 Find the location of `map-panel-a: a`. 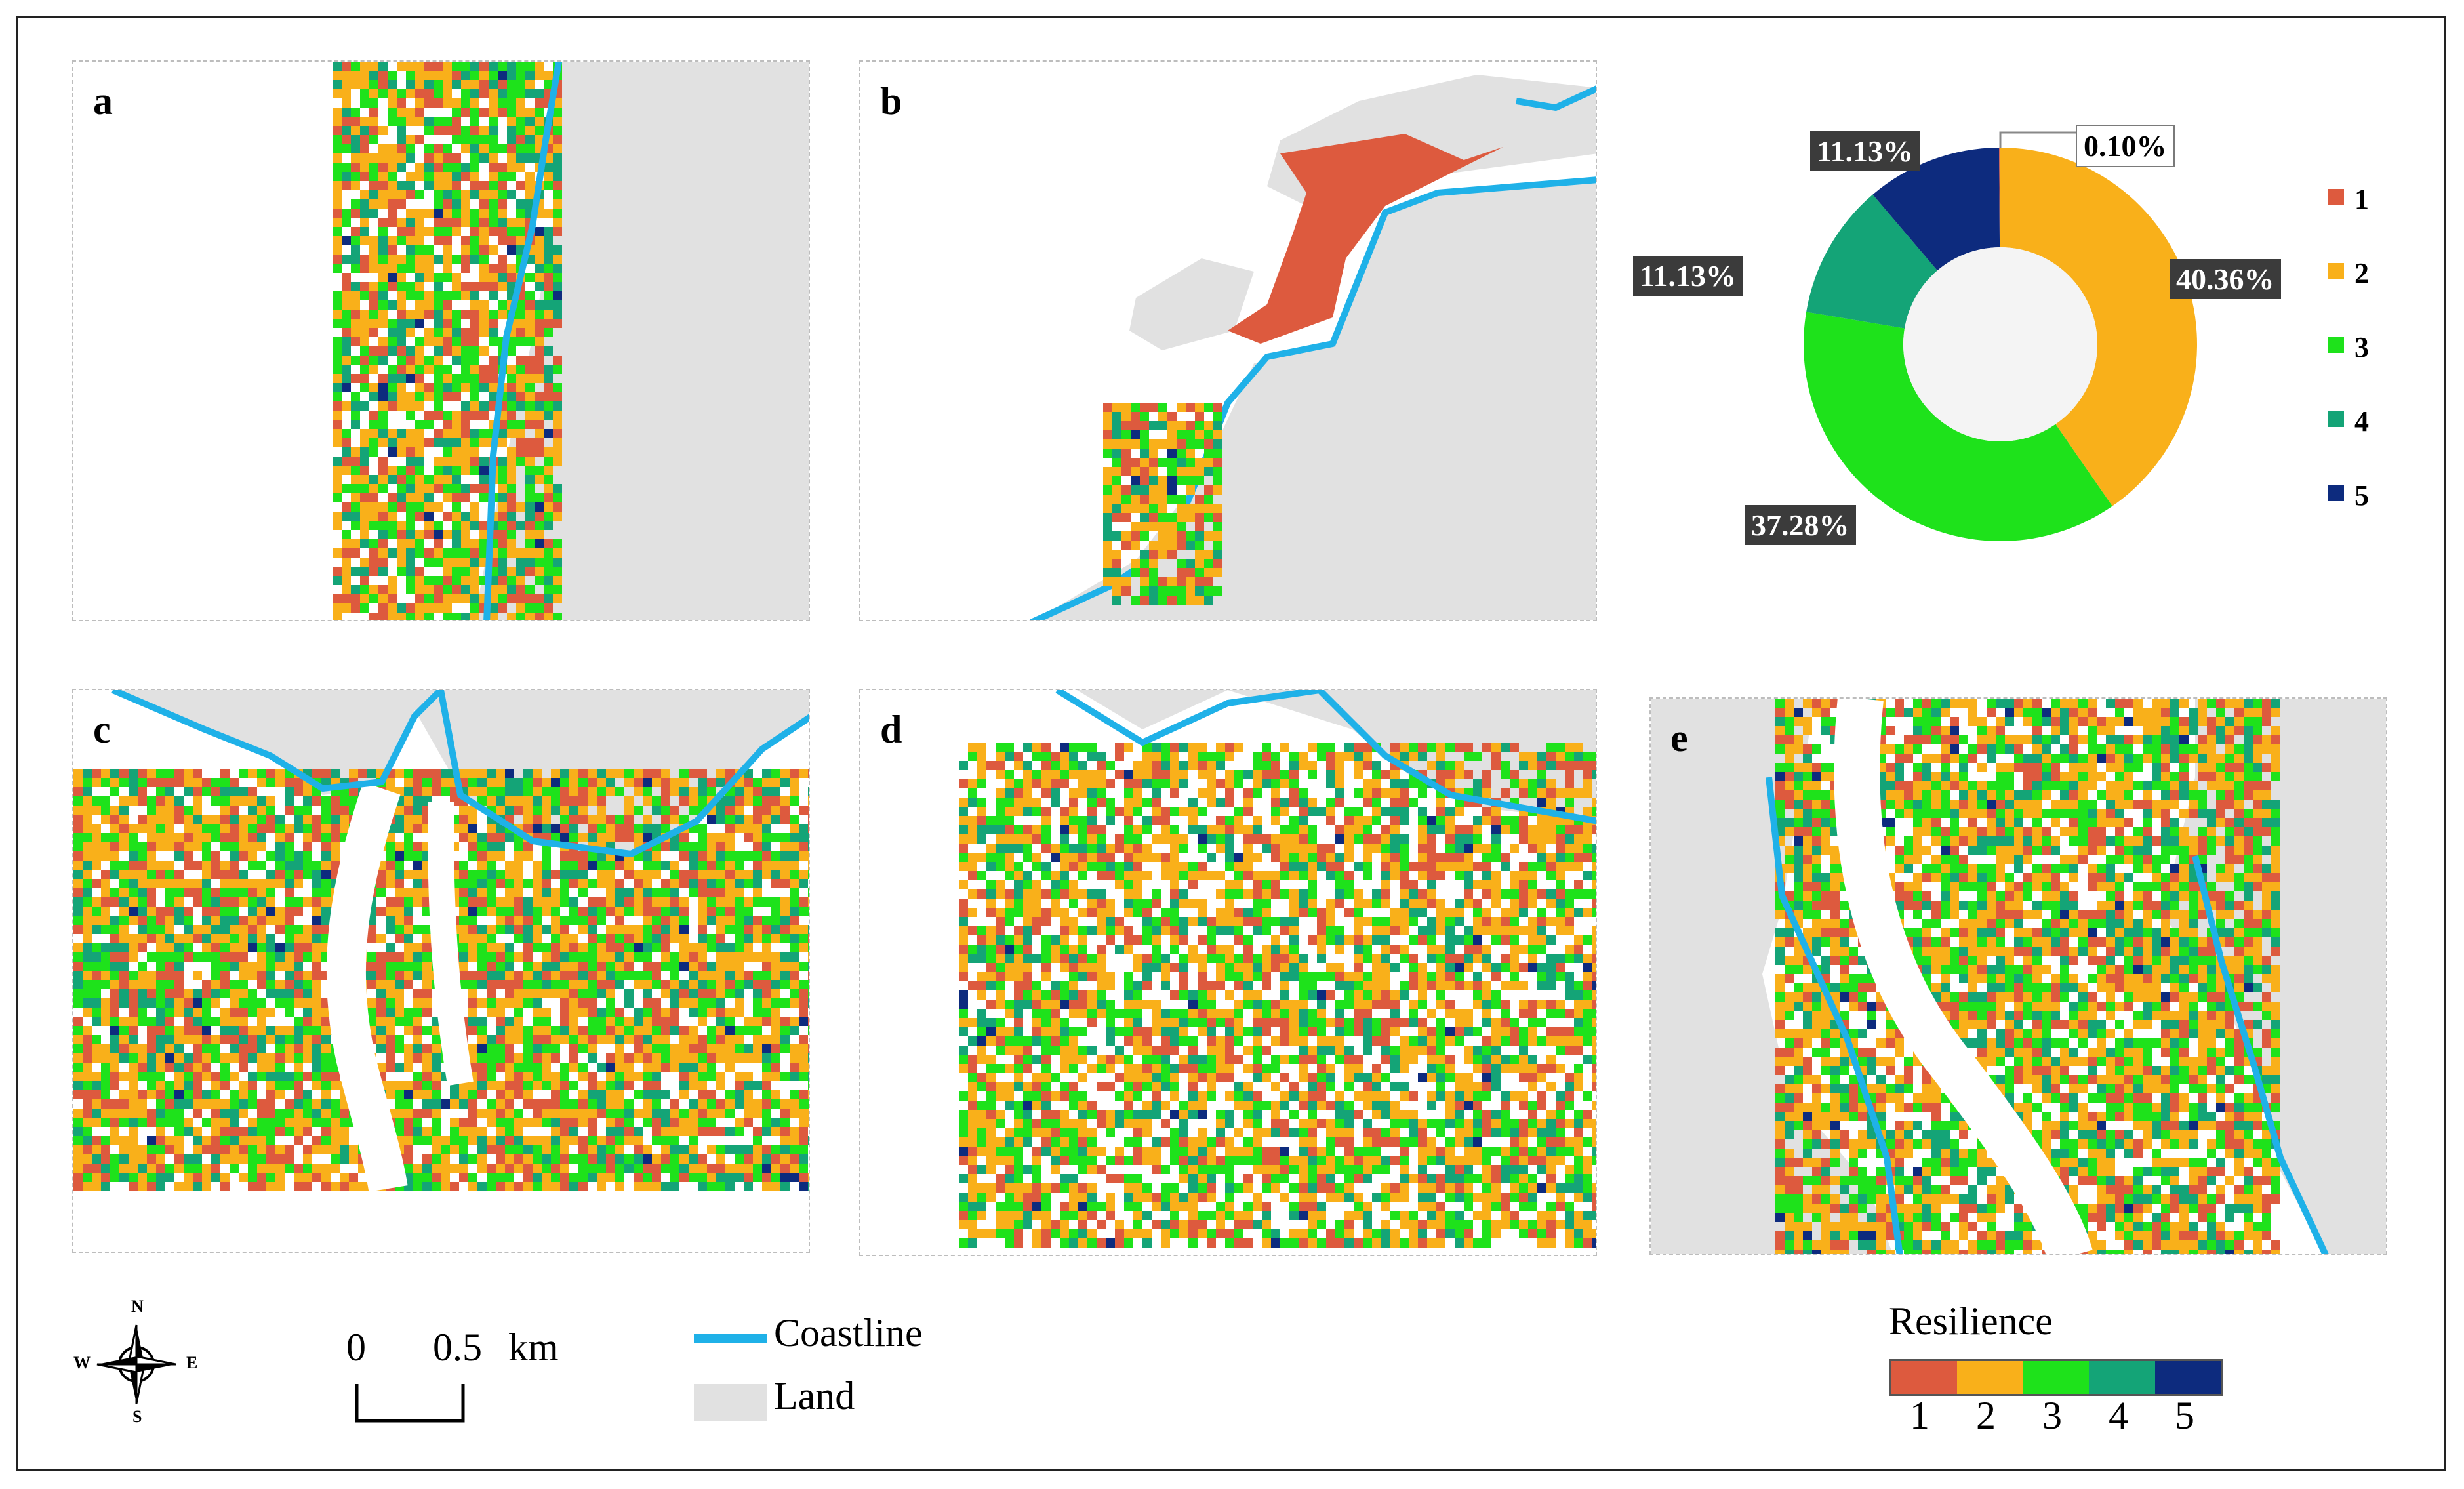

map-panel-a: a is located at coordinates (441, 340).